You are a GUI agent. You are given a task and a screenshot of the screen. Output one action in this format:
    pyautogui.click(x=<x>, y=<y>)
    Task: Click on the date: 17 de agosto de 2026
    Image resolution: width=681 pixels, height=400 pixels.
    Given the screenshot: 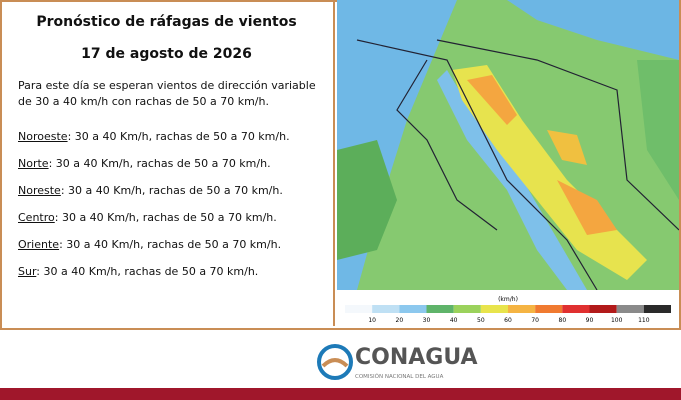 What is the action you would take?
    pyautogui.click(x=166, y=54)
    